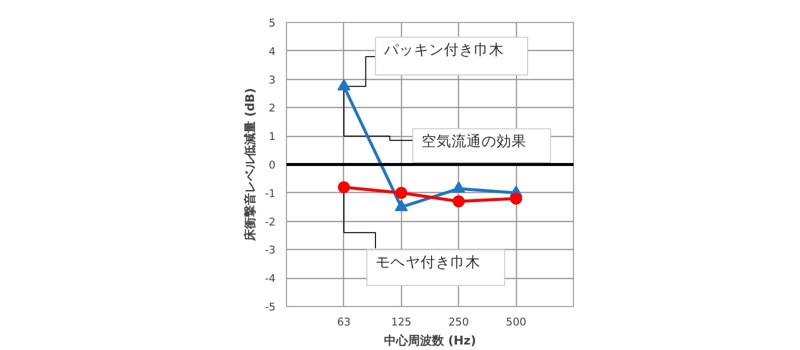  I want to click on y-tick-label: -5, so click(270, 307).